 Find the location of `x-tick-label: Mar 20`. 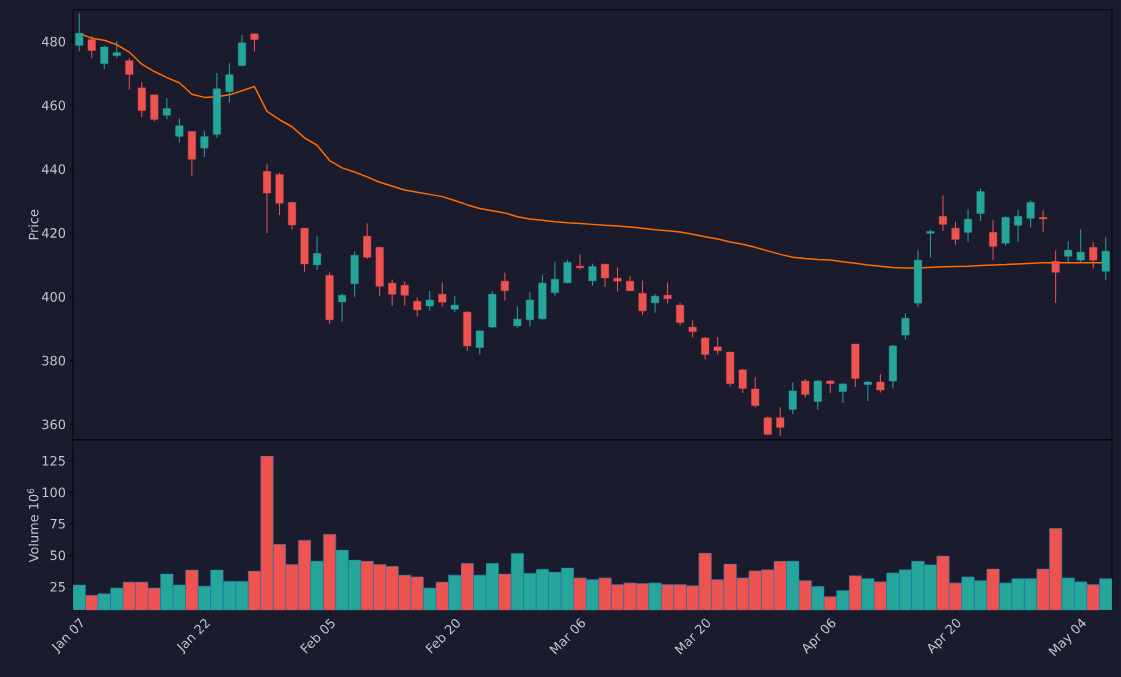

x-tick-label: Mar 20 is located at coordinates (692, 636).